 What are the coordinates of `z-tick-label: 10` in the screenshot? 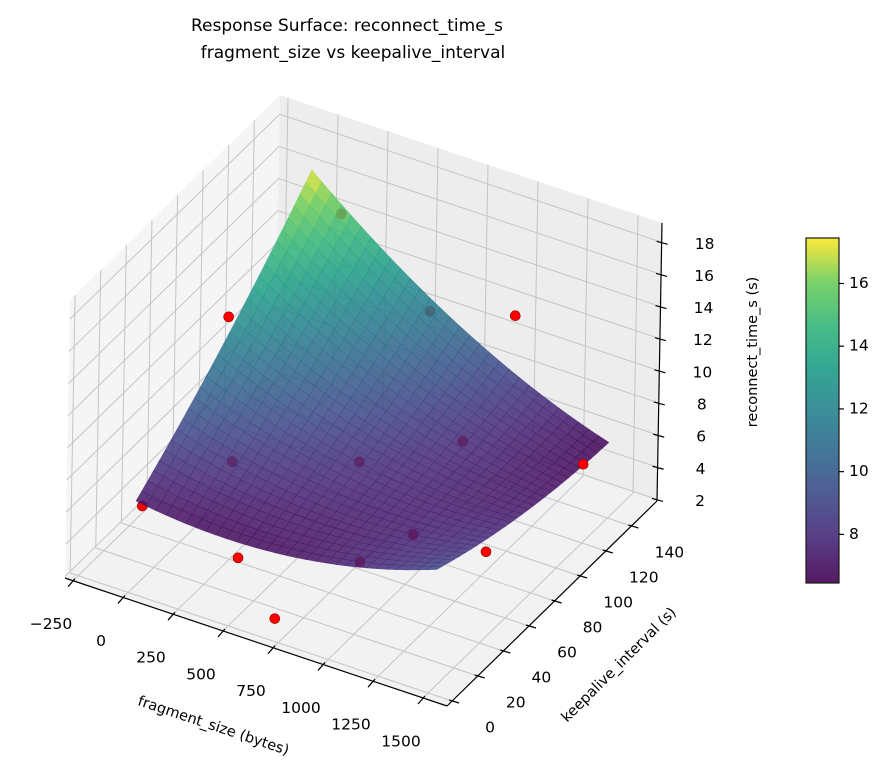 It's located at (702, 372).